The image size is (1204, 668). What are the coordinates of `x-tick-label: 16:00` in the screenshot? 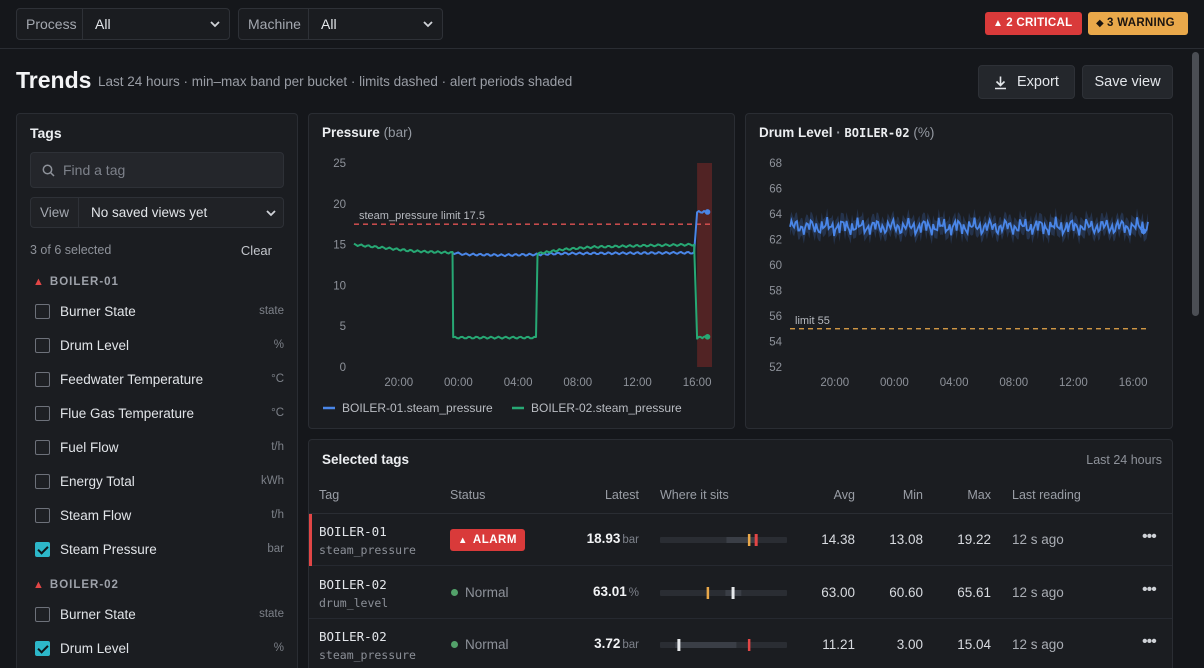 It's located at (1133, 383).